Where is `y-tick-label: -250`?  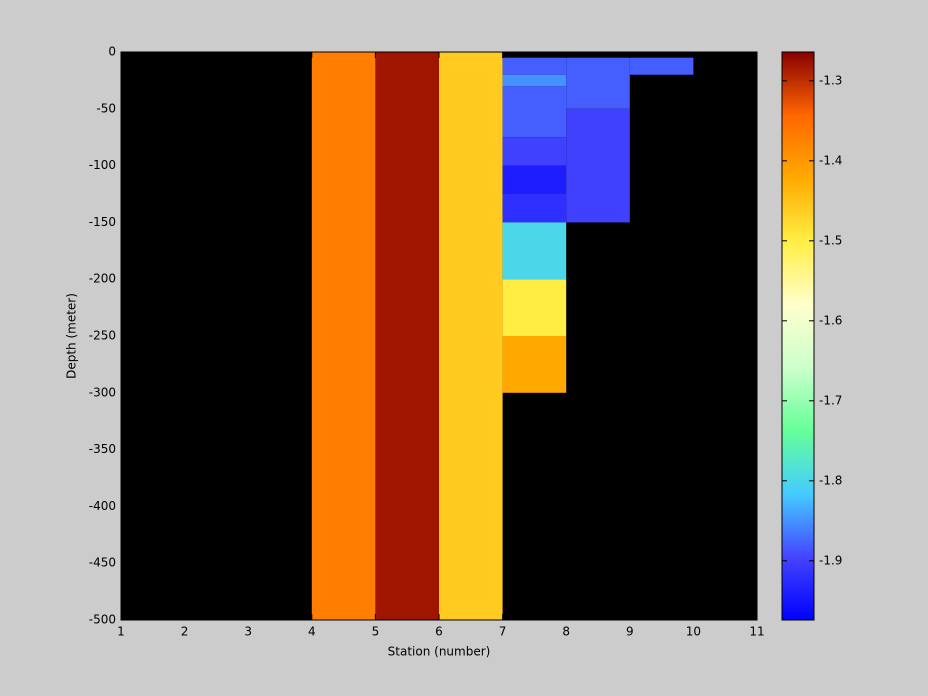 y-tick-label: -250 is located at coordinates (102, 336).